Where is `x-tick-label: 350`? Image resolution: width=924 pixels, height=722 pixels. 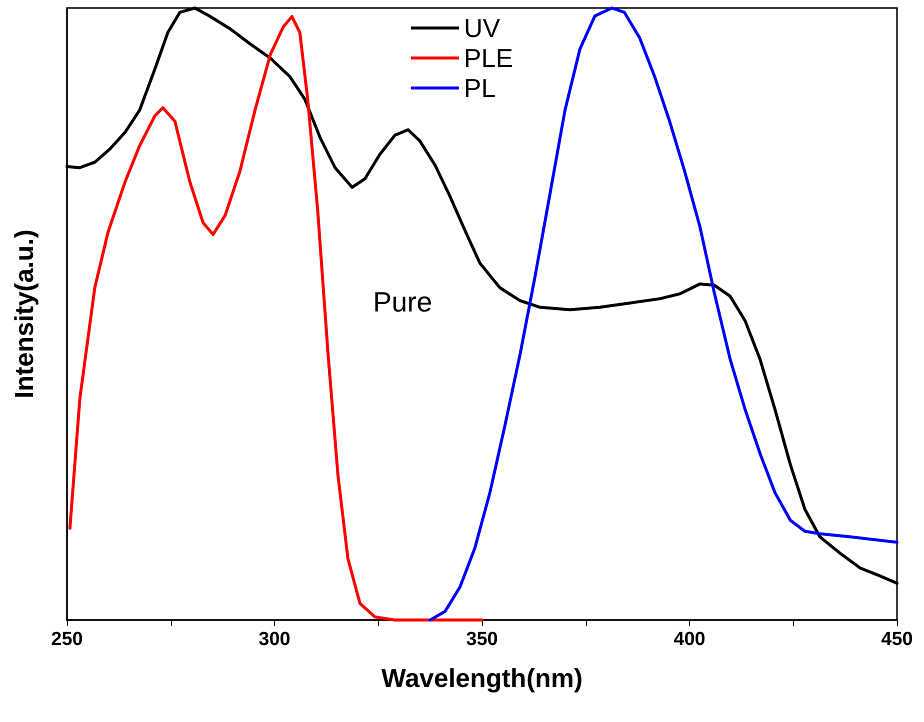
x-tick-label: 350 is located at coordinates (482, 639).